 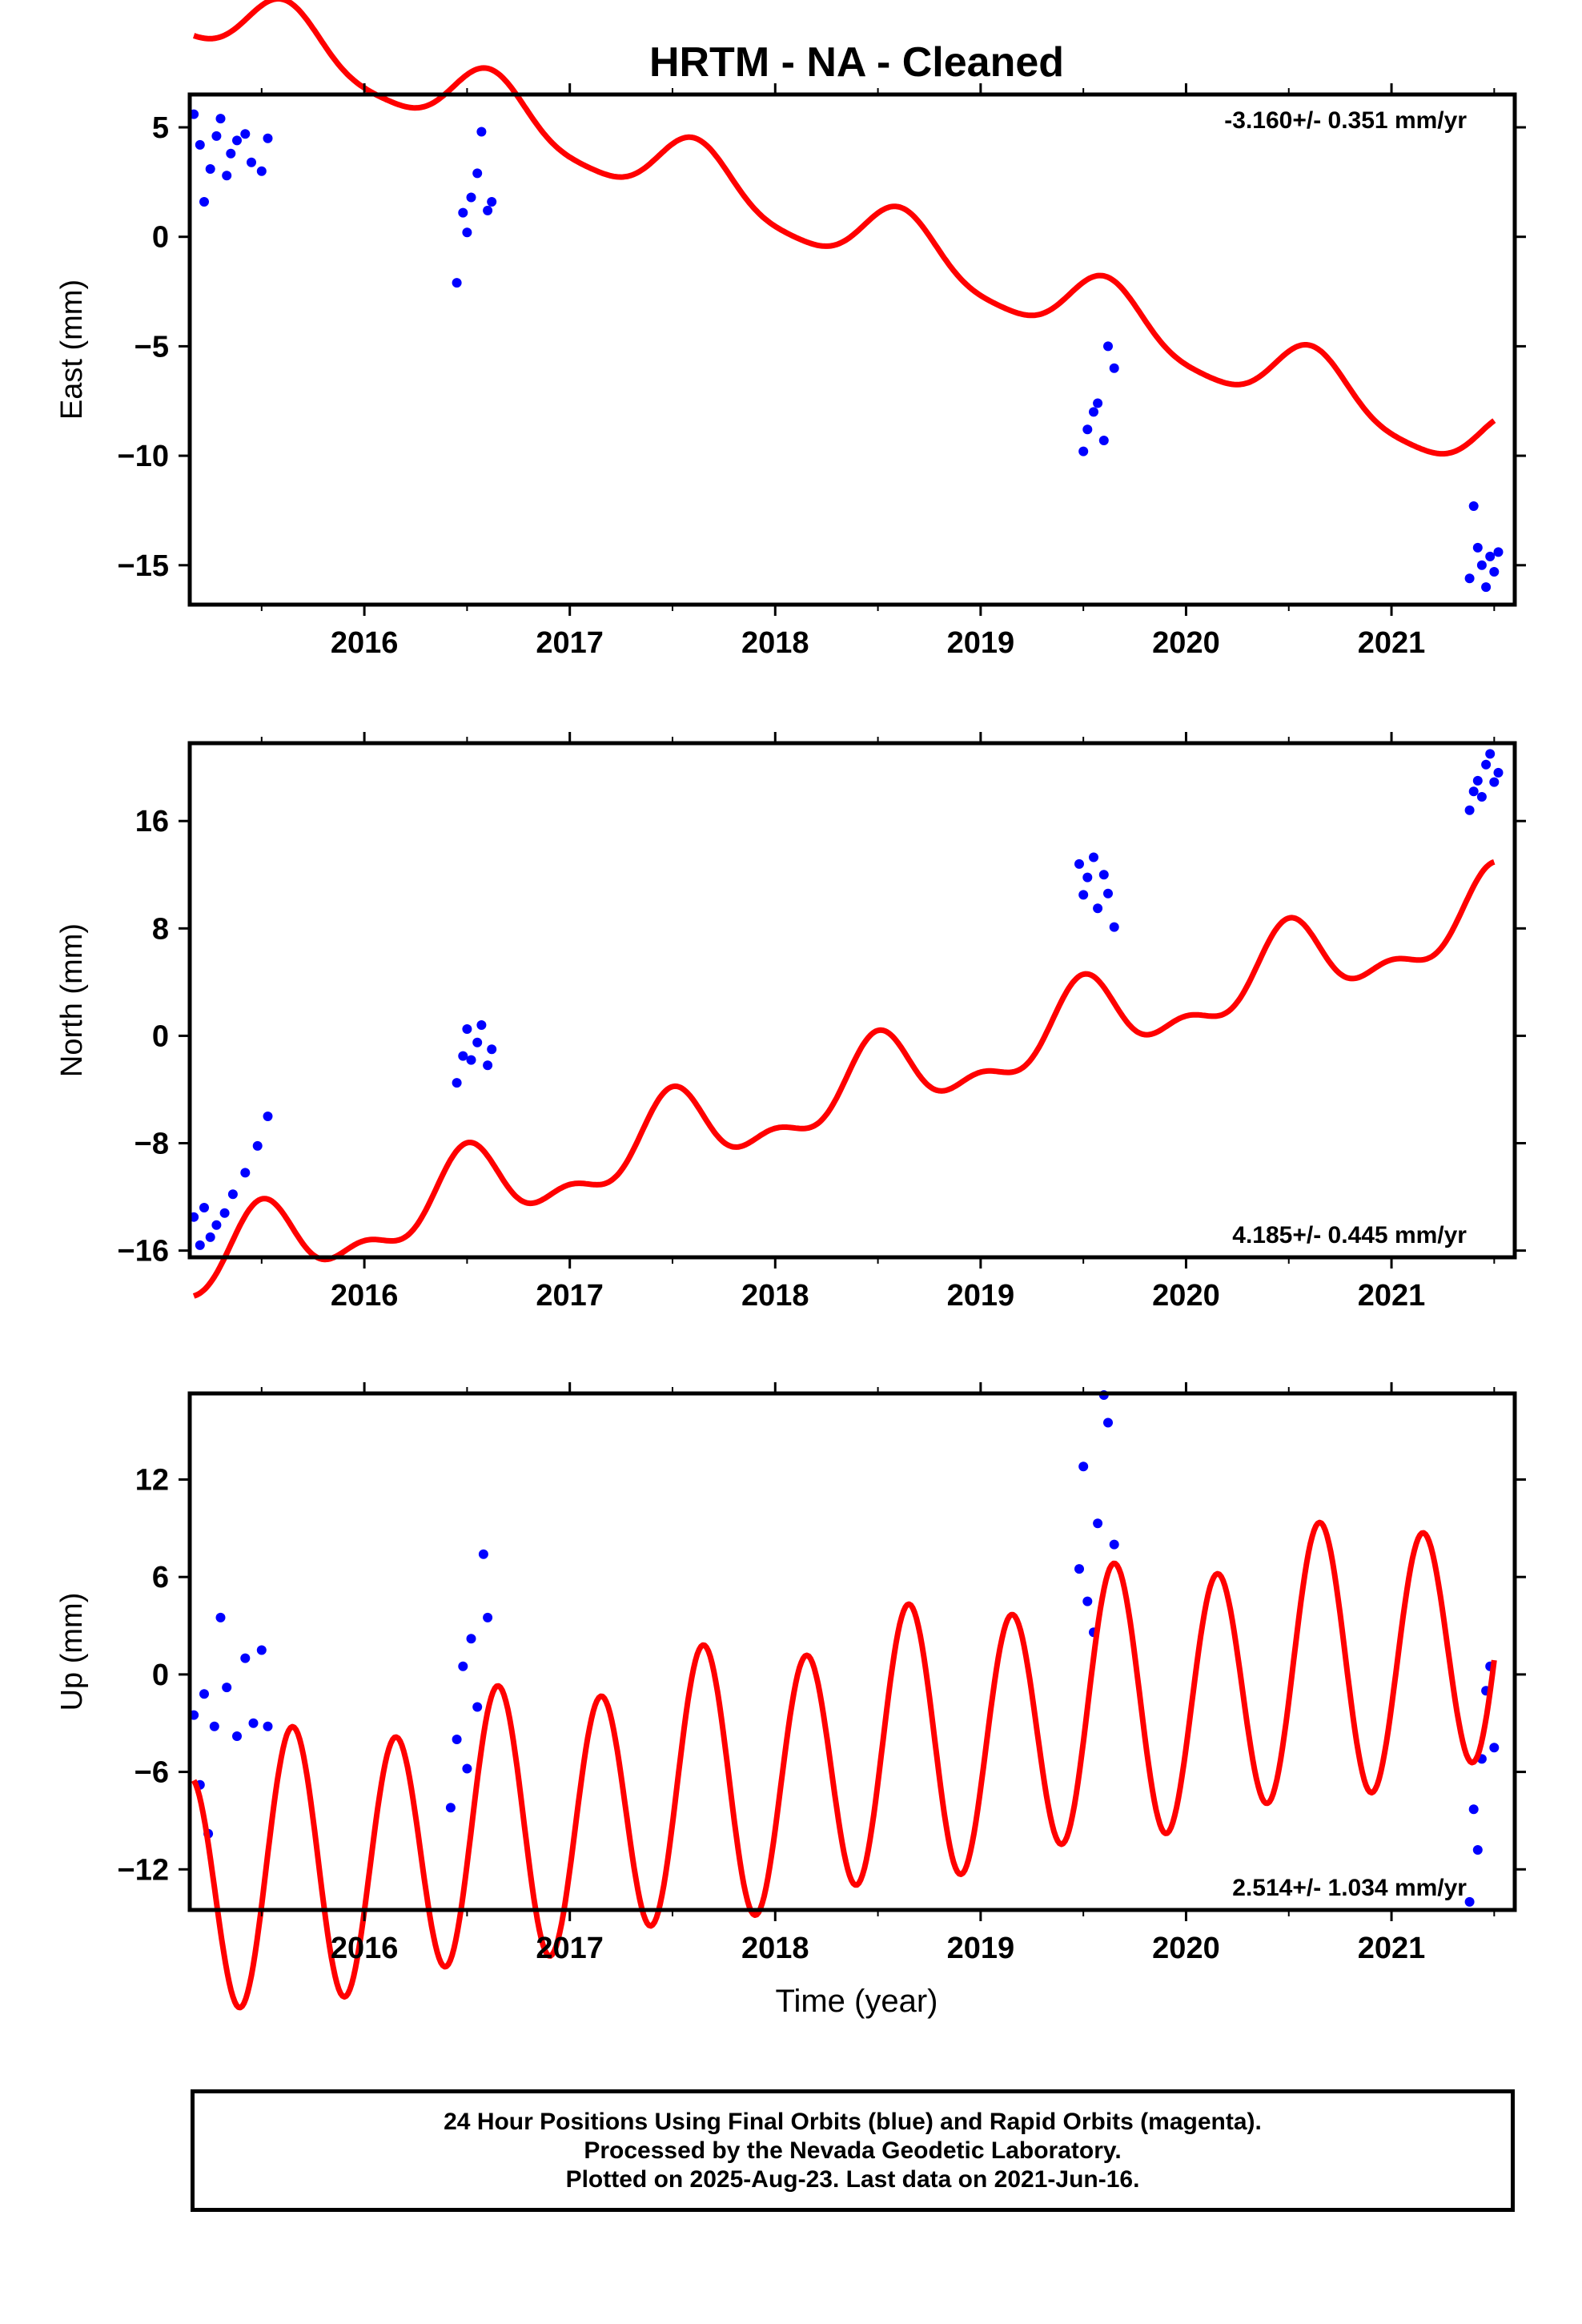 What do you see at coordinates (570, 1949) in the screenshot?
I see `x-tick-label-up-1: 2017` at bounding box center [570, 1949].